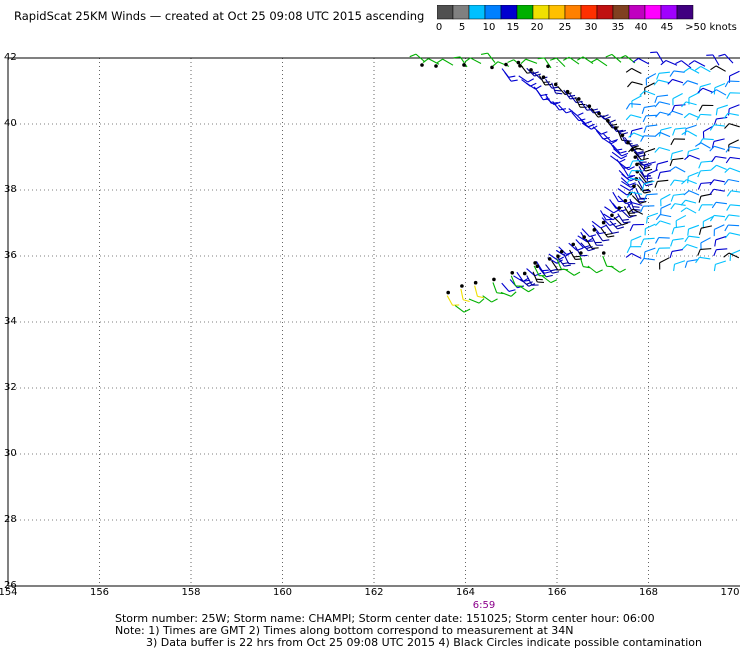  I want to click on colorbar-tick-label: 15, so click(513, 27).